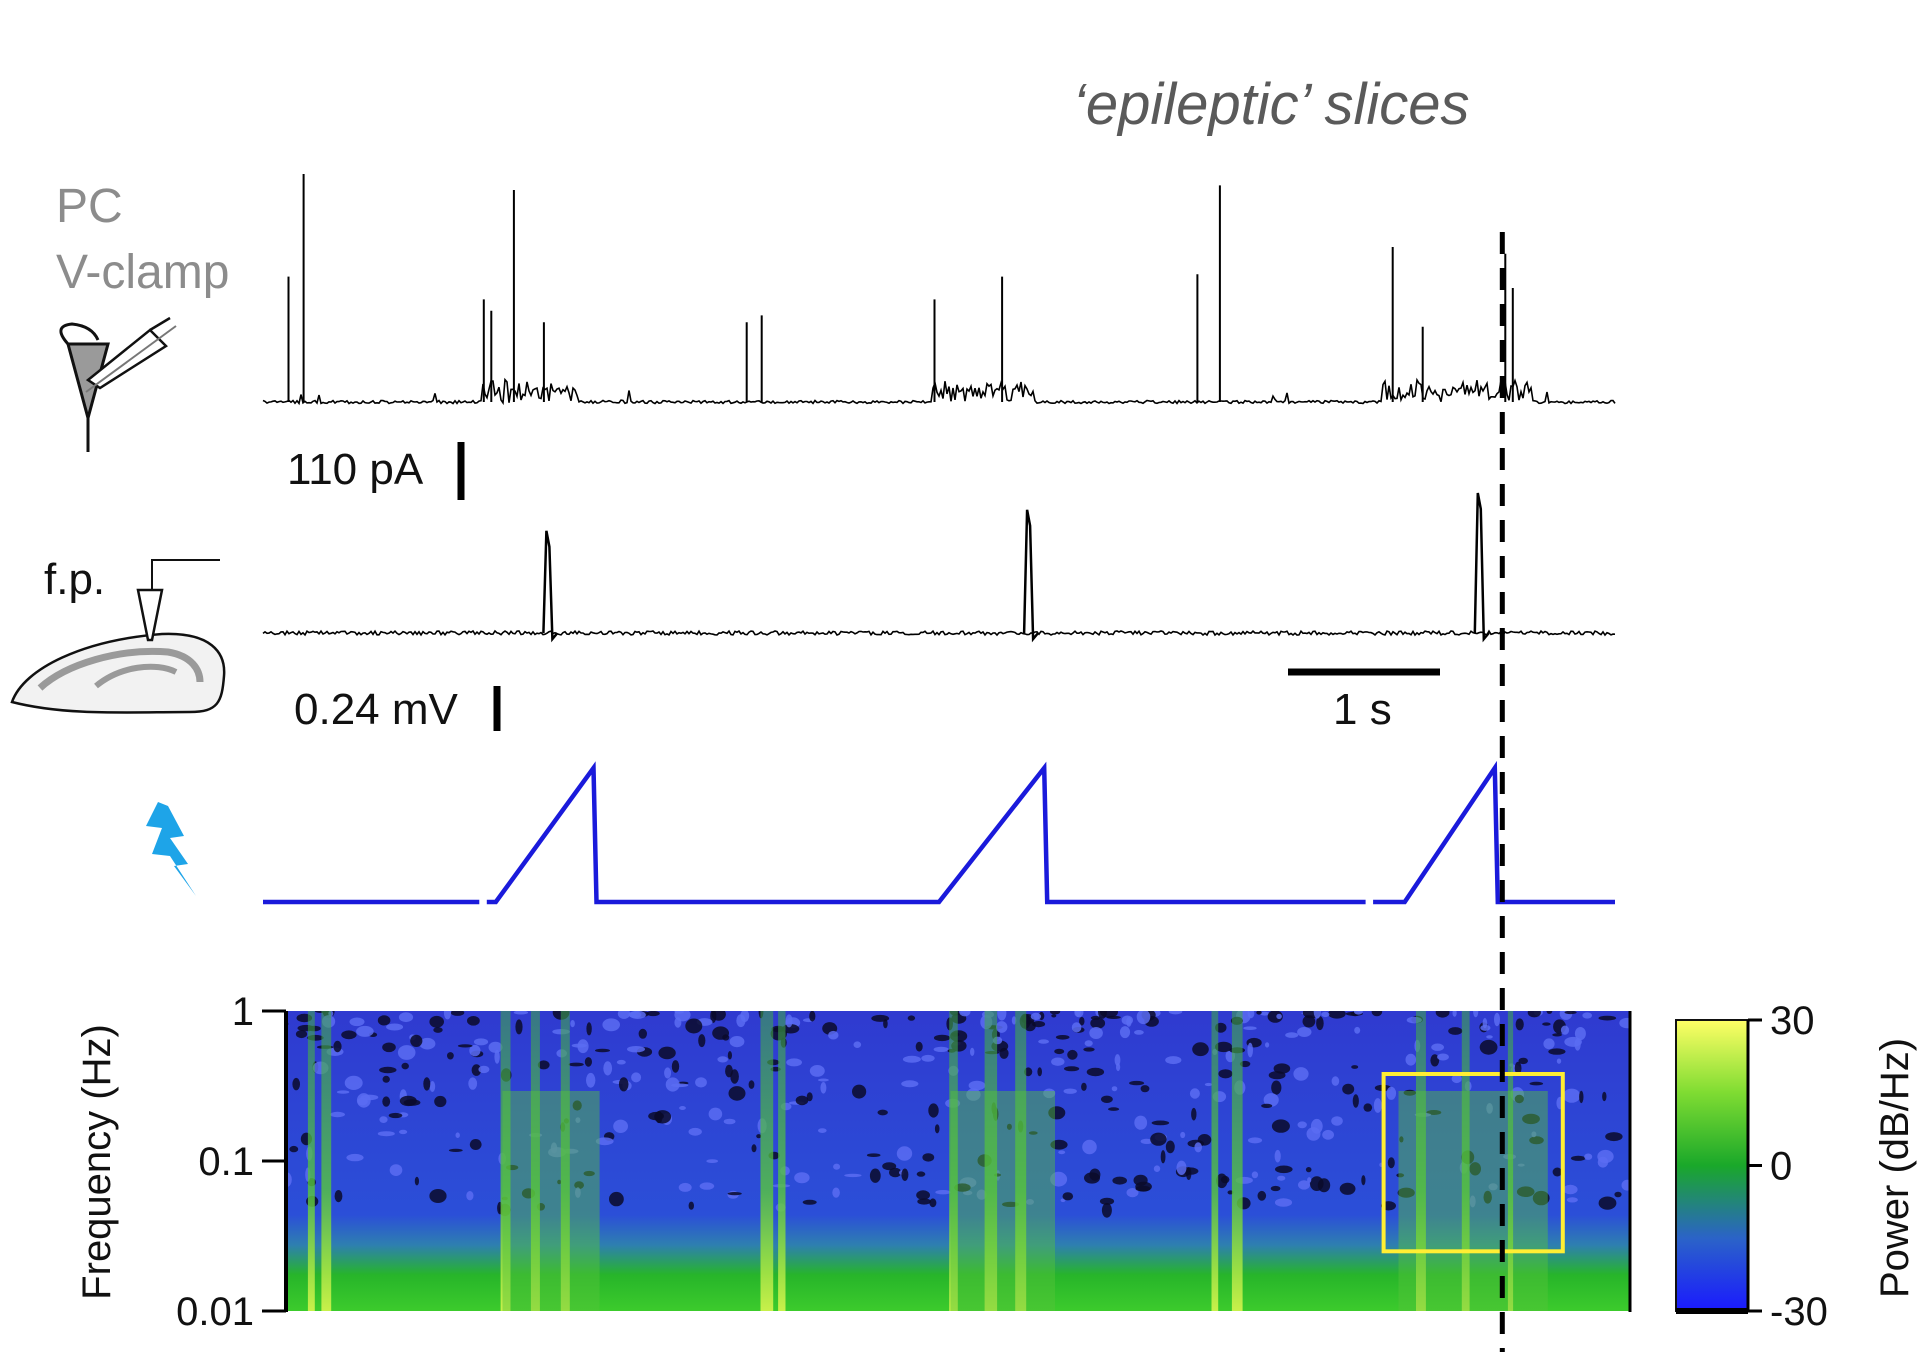  What do you see at coordinates (118, 384) in the screenshot?
I see `pyramidal-neuron-patch-pipette-icon` at bounding box center [118, 384].